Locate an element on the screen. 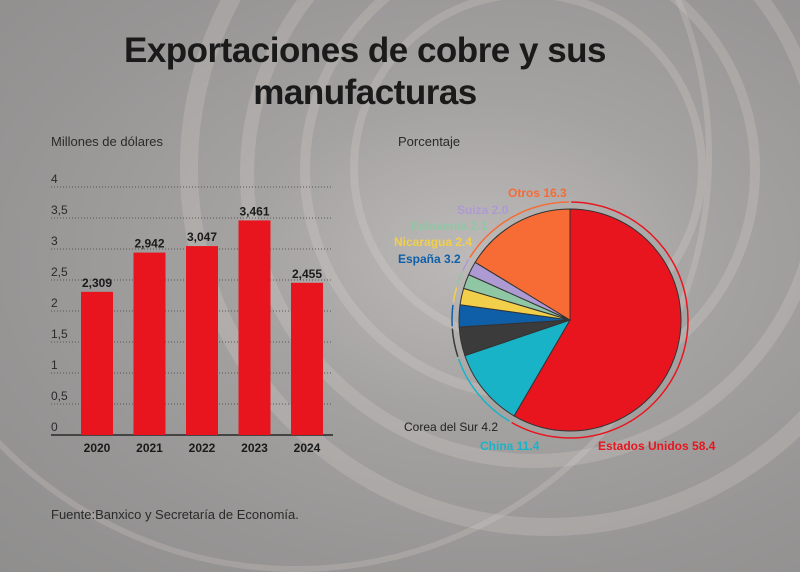 The width and height of the screenshot is (800, 572). bar-value-label: 3,461 is located at coordinates (254, 211).